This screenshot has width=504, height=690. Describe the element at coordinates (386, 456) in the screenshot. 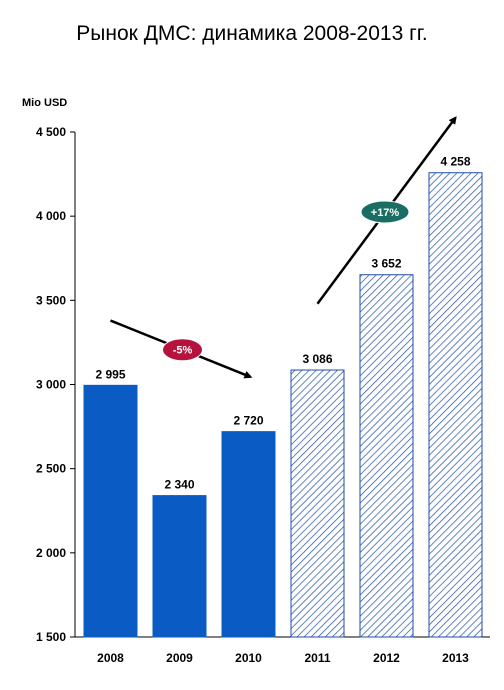

I see `bar-2012` at that location.